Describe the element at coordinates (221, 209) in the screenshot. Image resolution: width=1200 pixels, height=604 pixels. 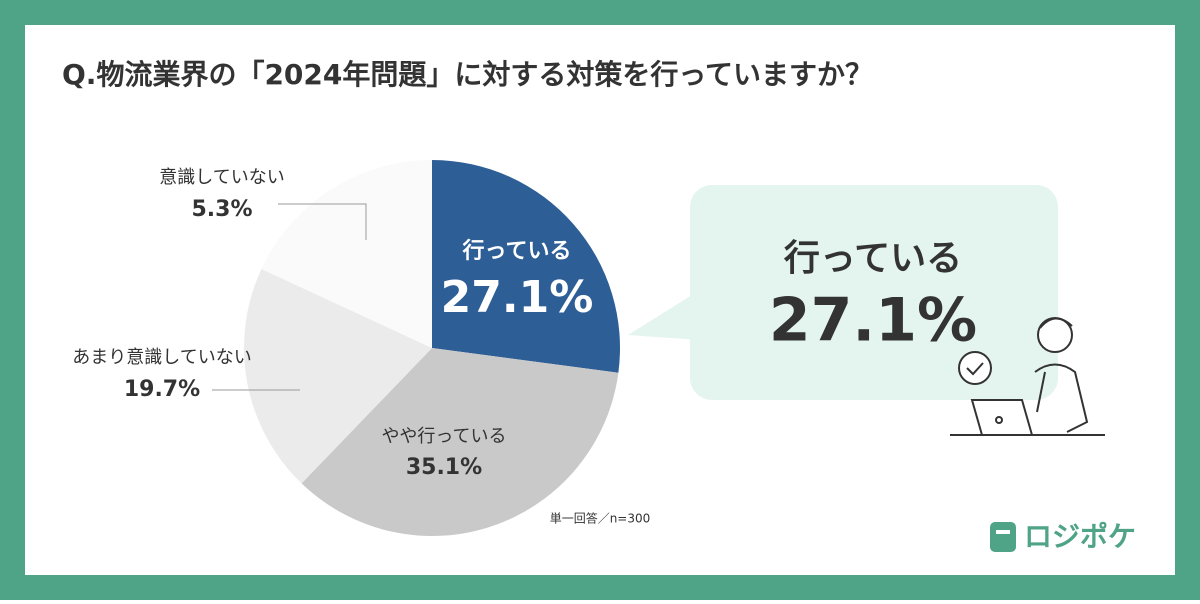
I see `slice-value: 5.3%` at that location.